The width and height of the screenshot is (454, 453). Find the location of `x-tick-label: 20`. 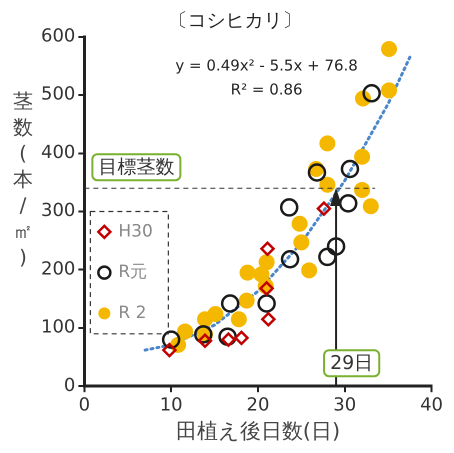

x-tick-label: 20 is located at coordinates (258, 405).